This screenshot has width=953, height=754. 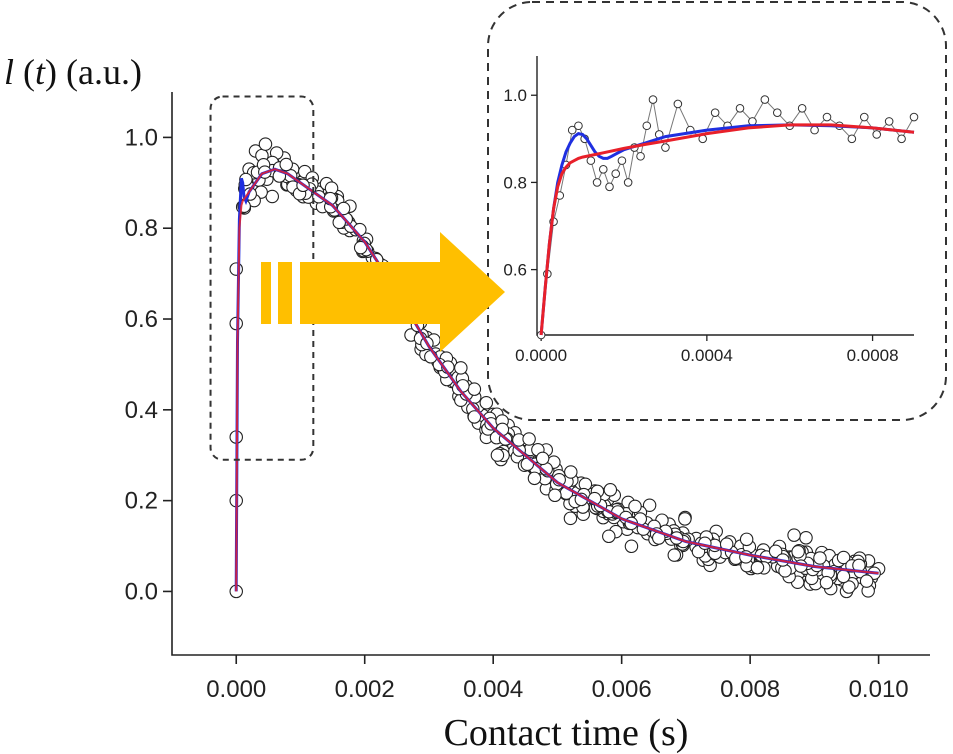 What do you see at coordinates (707, 350) in the screenshot?
I see `inset-x-ticks: 0.0000 0.0004 0.0008` at bounding box center [707, 350].